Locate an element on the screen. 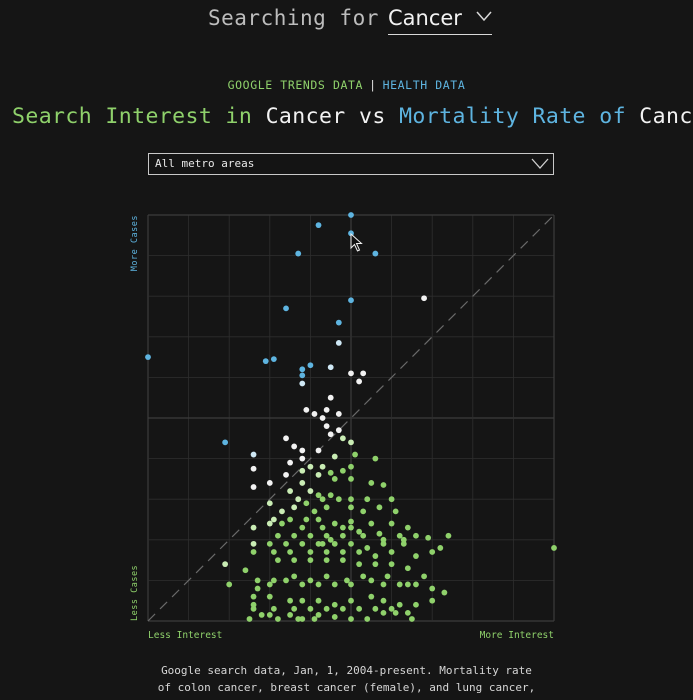  search-term-select: Cancer is located at coordinates (440, 19).